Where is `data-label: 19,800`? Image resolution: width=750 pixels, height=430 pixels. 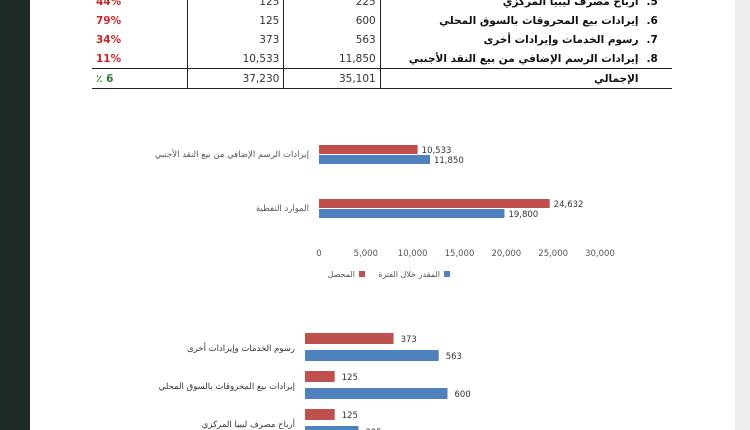
data-label: 19,800 is located at coordinates (523, 215).